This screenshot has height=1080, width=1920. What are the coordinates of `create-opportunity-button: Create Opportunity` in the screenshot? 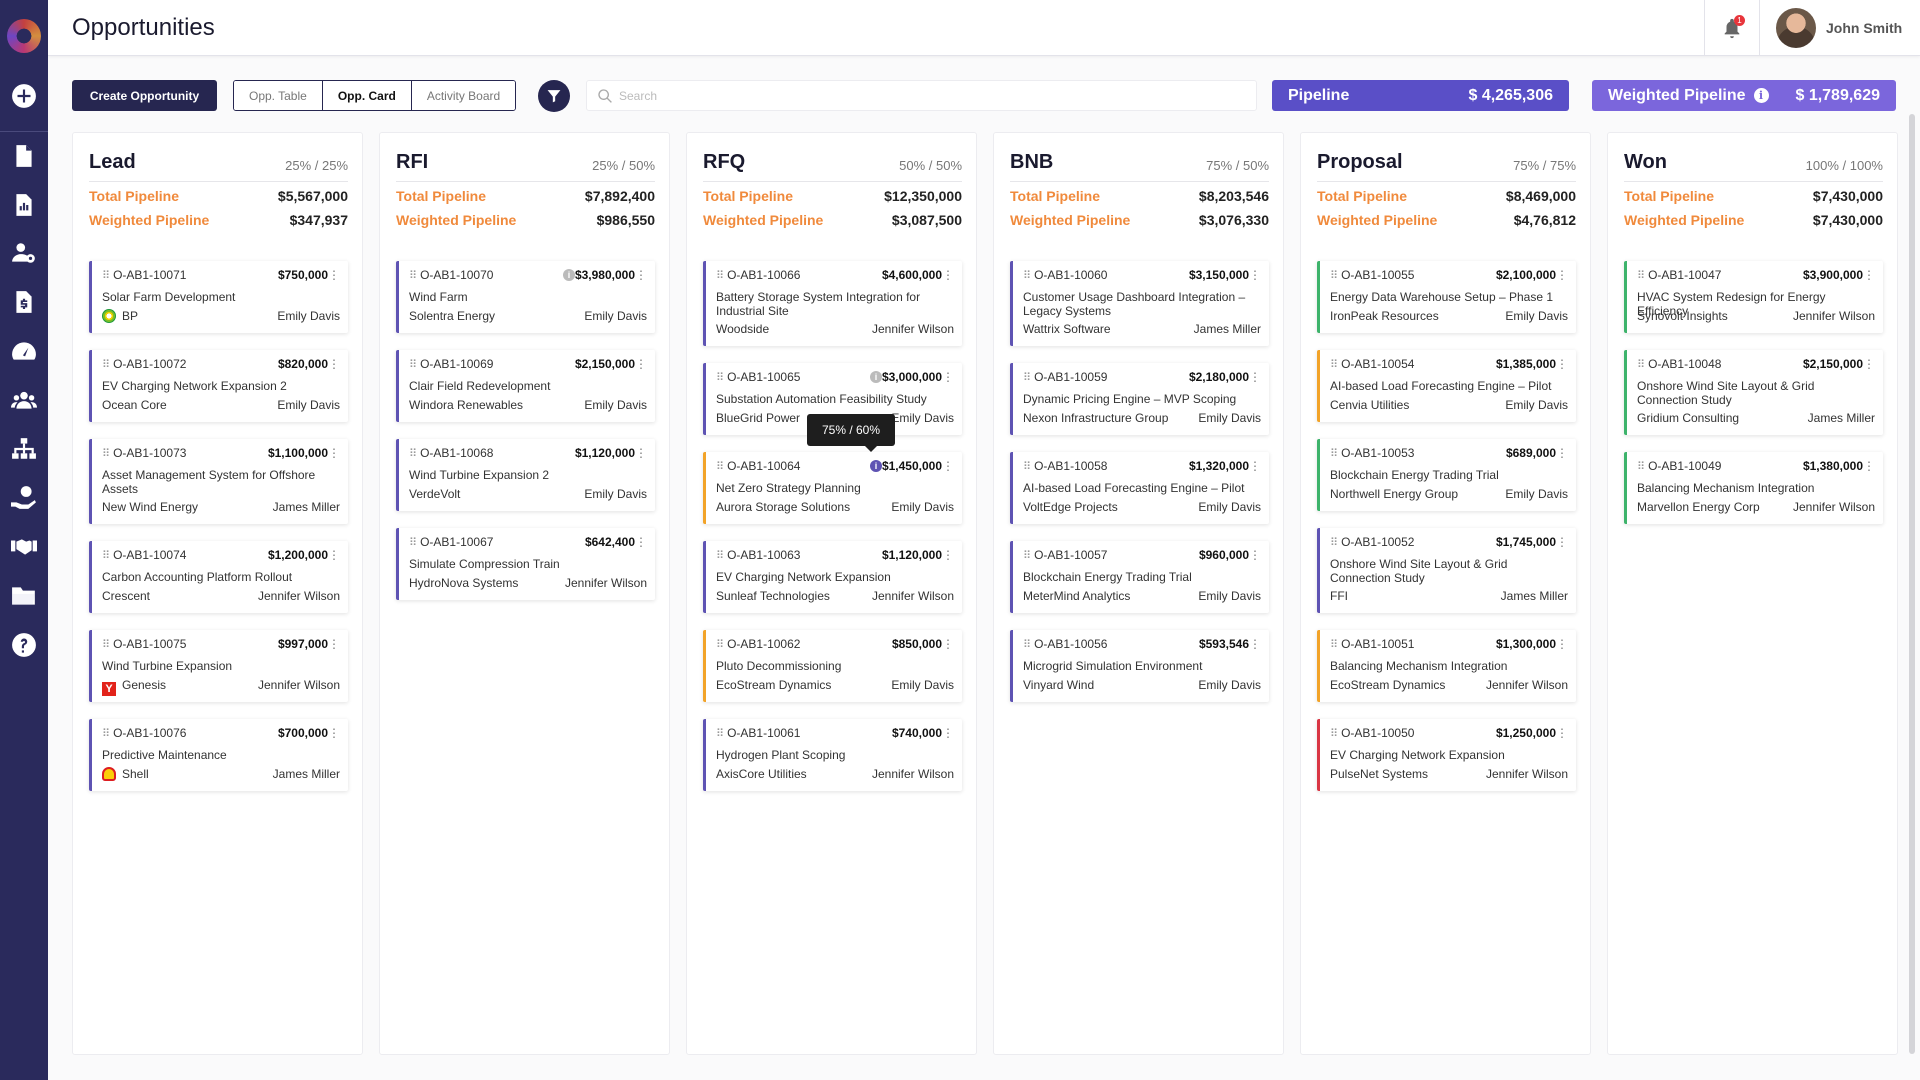 It's located at (144, 95).